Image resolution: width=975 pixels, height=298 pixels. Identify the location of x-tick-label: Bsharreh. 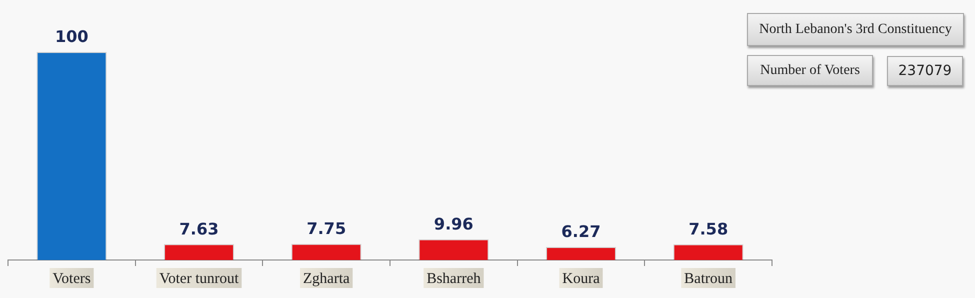
(454, 278).